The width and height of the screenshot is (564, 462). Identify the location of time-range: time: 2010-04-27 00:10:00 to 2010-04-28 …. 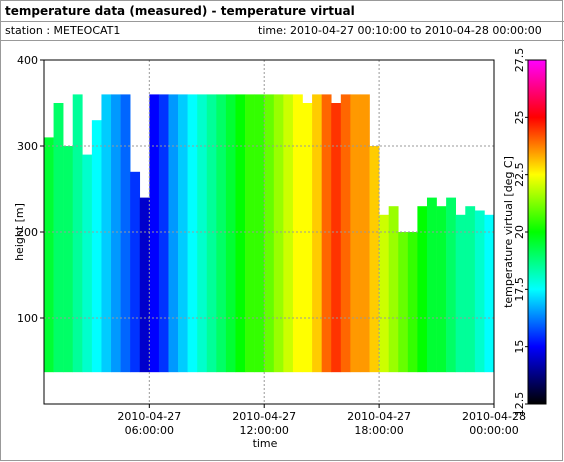
(400, 30).